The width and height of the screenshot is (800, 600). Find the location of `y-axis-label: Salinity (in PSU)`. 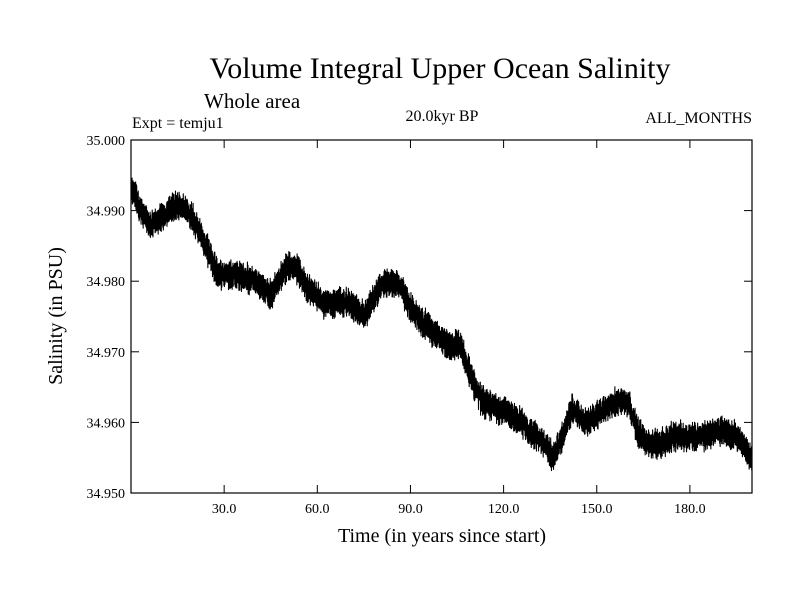

y-axis-label: Salinity (in PSU) is located at coordinates (56, 316).